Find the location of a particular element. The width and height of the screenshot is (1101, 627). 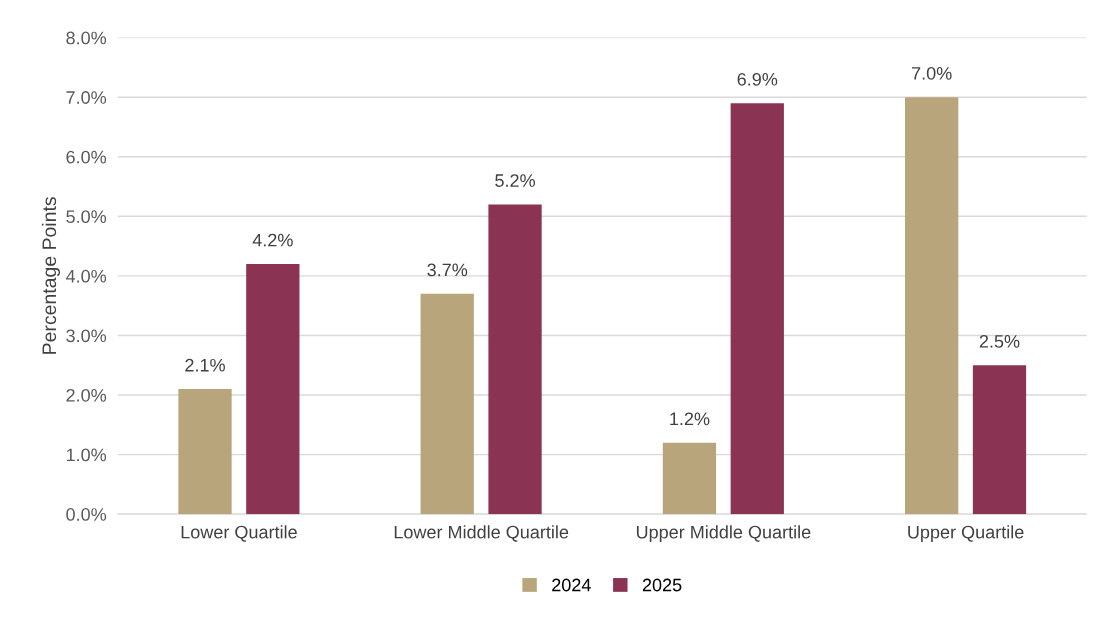

x-tick-label: Lower Quartile is located at coordinates (239, 533).